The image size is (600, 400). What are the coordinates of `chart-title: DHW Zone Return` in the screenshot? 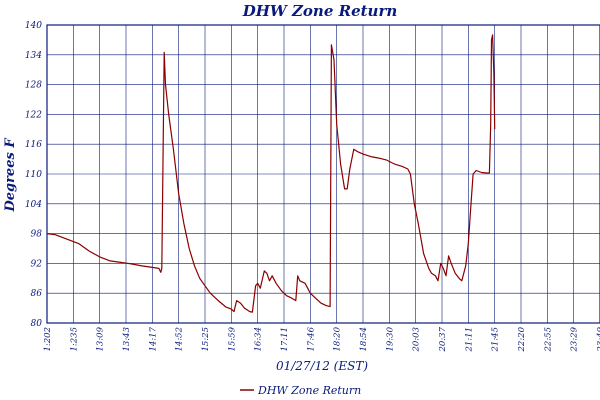 It's located at (320, 11).